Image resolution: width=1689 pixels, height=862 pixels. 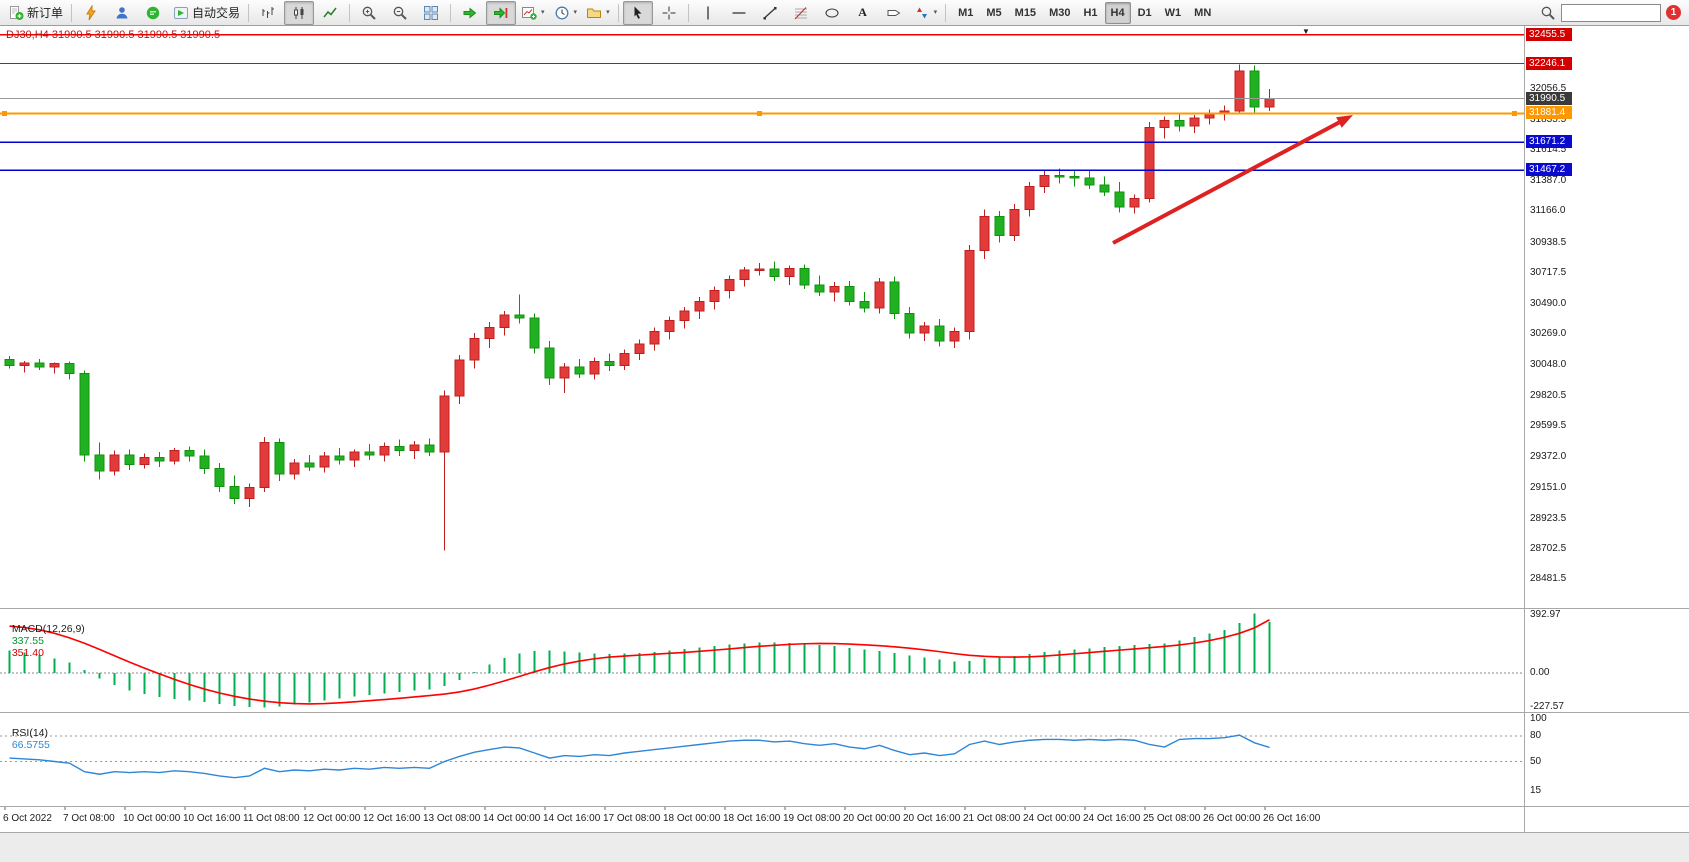 I want to click on fibonacci-tool-button, so click(x=801, y=13).